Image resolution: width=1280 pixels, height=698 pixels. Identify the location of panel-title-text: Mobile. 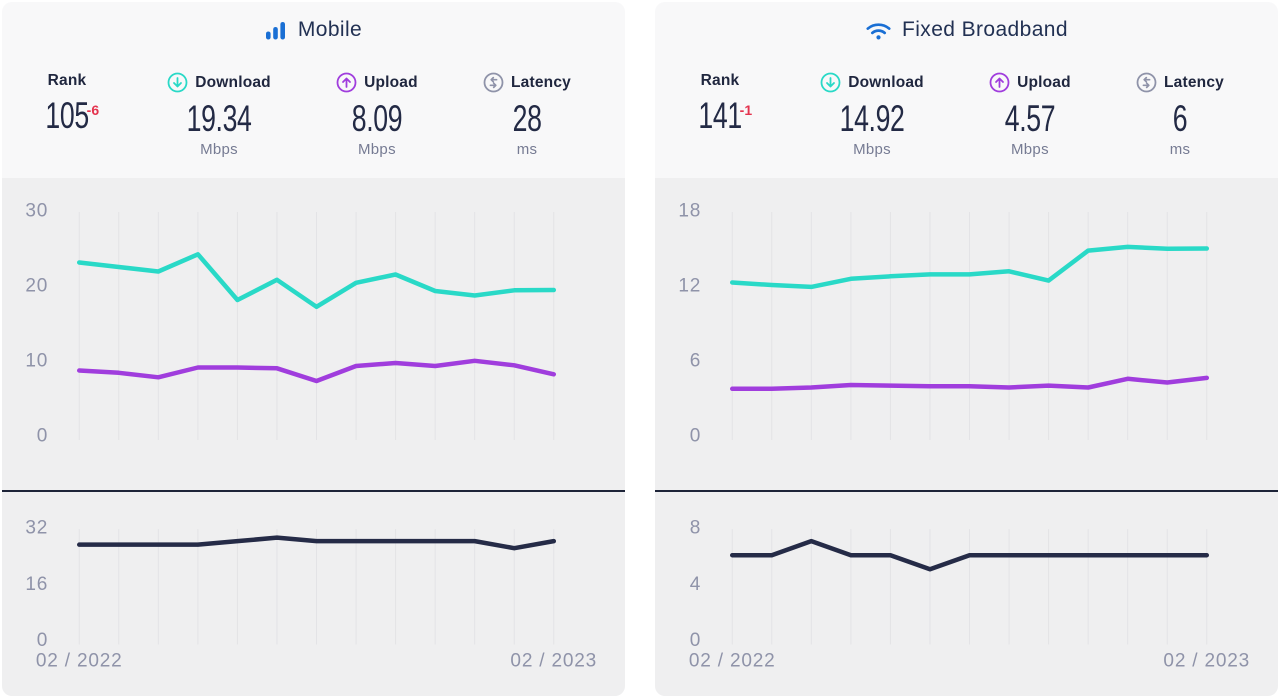
(330, 29).